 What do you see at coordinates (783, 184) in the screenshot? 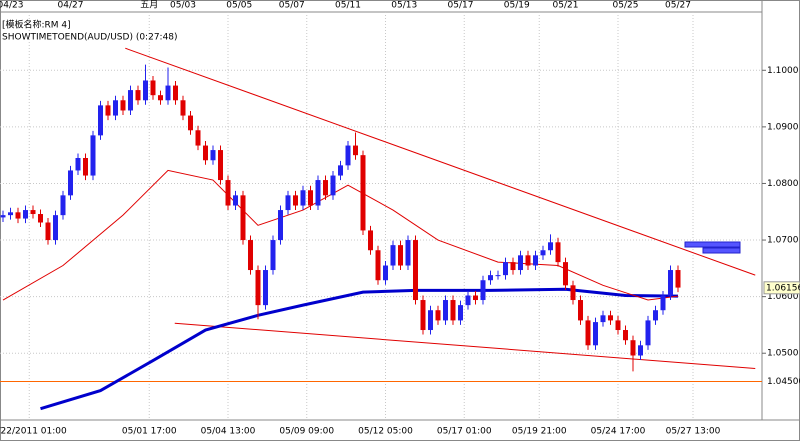
I see `y-tick-label: 1.0800` at bounding box center [783, 184].